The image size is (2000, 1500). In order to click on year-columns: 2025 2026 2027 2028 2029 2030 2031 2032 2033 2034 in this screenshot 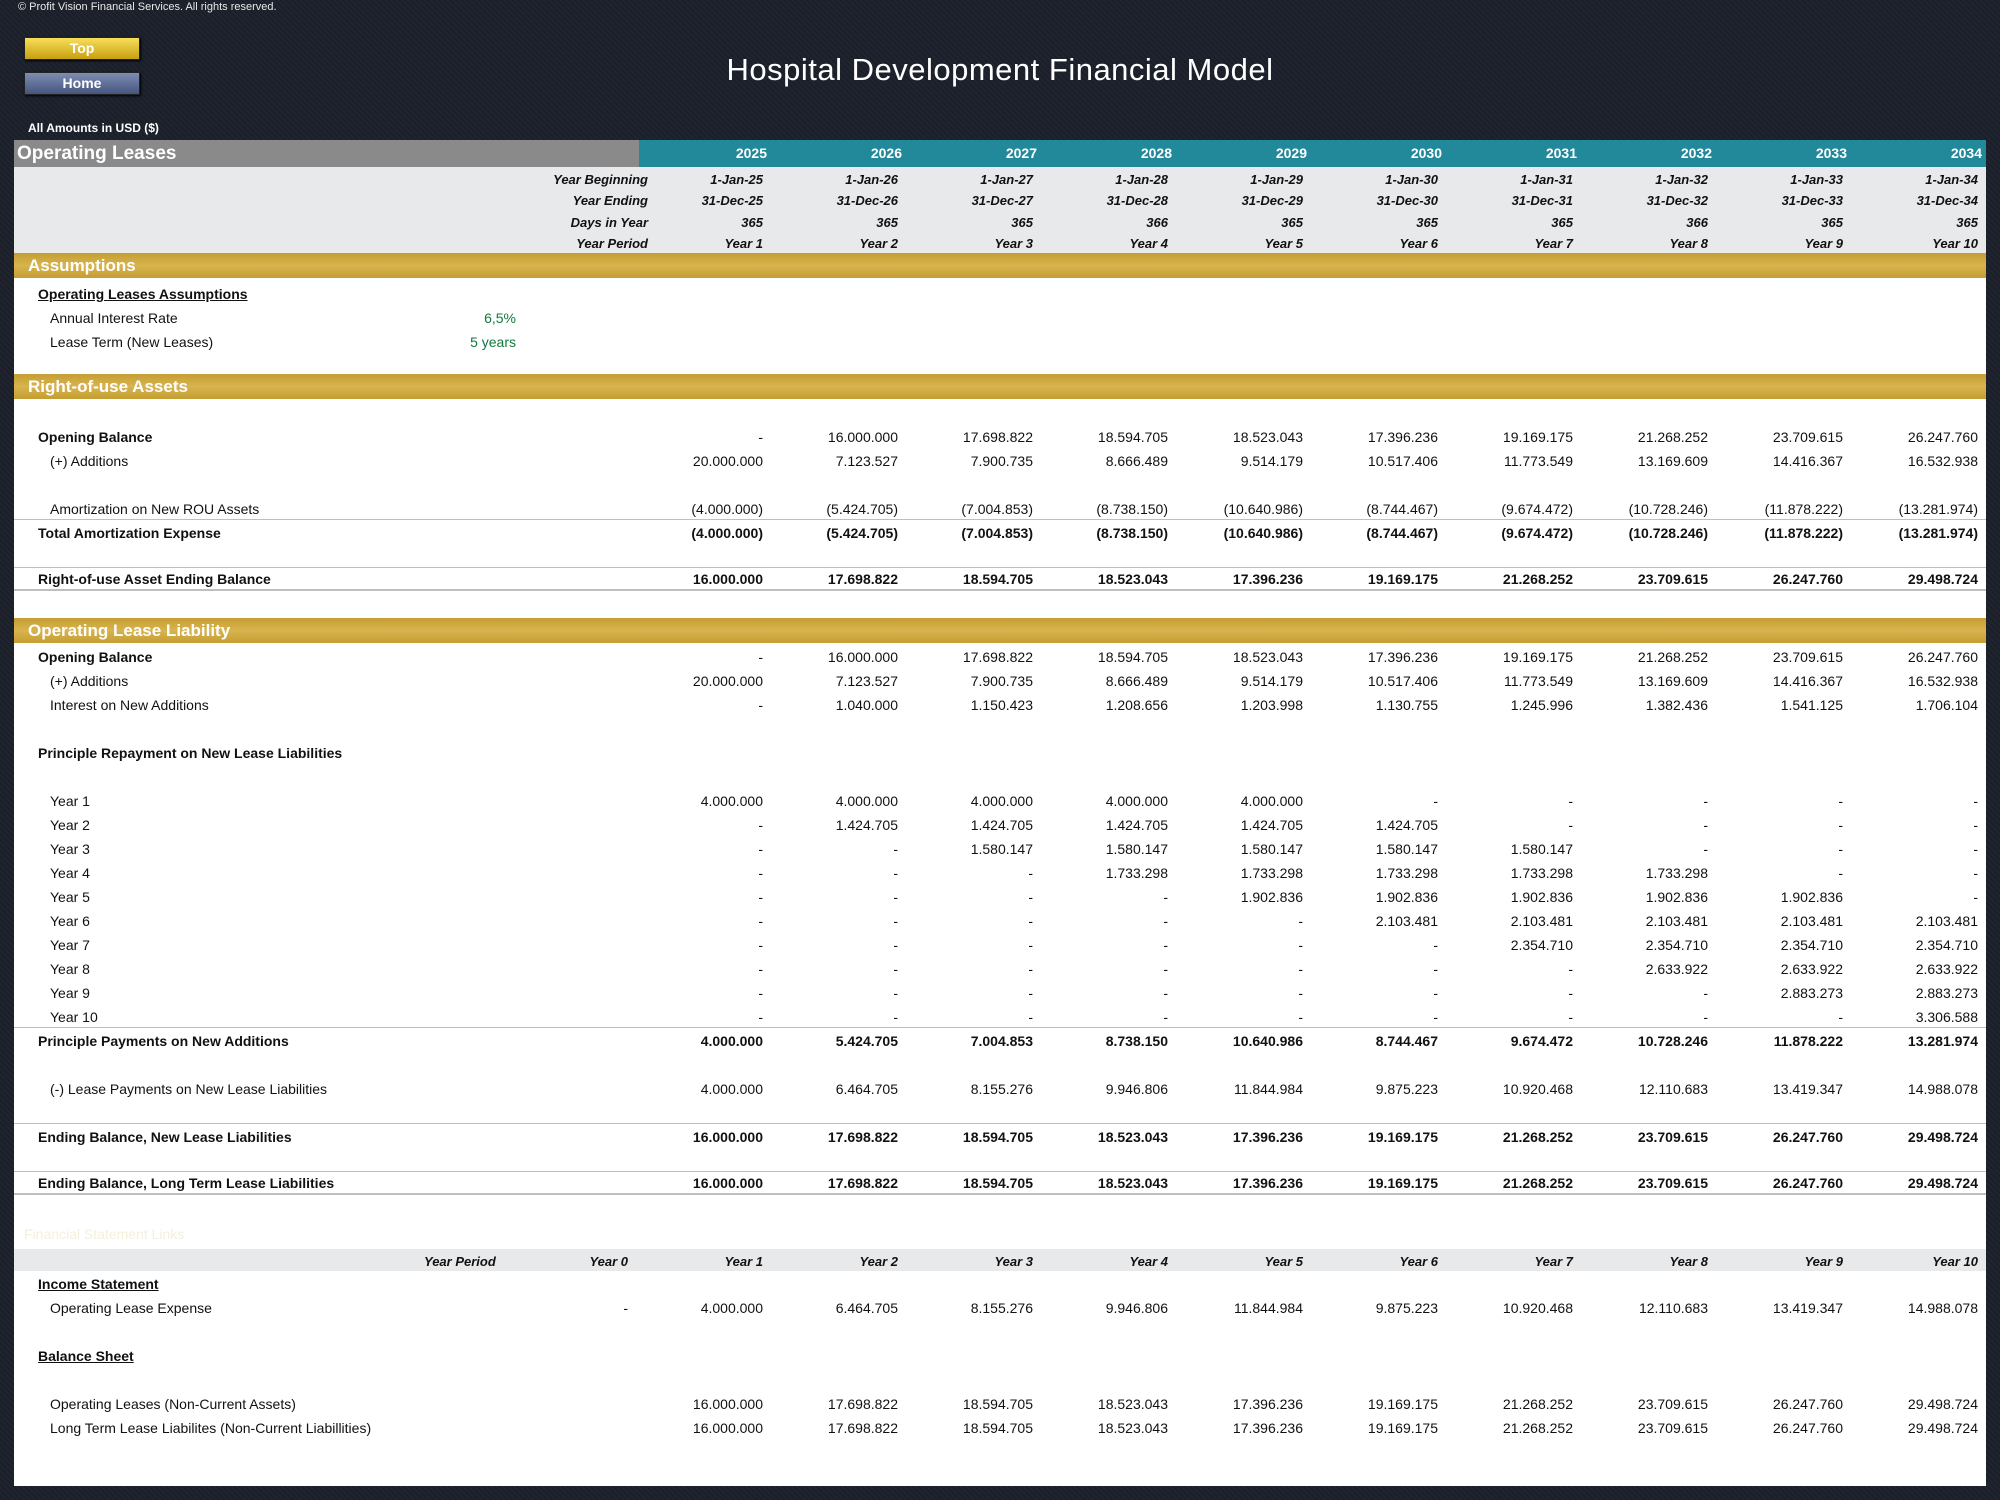, I will do `click(1307, 153)`.